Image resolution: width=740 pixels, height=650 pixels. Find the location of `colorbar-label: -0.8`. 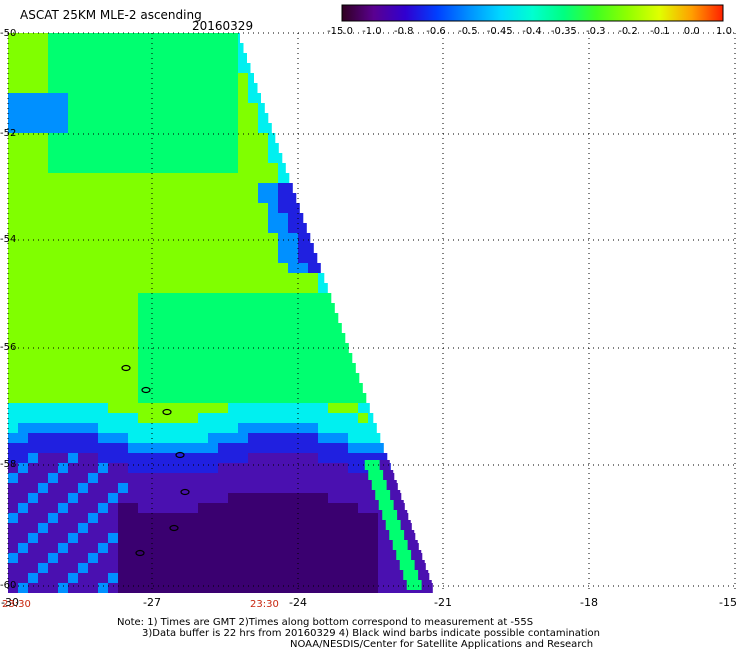

colorbar-label: -0.8 is located at coordinates (403, 31).